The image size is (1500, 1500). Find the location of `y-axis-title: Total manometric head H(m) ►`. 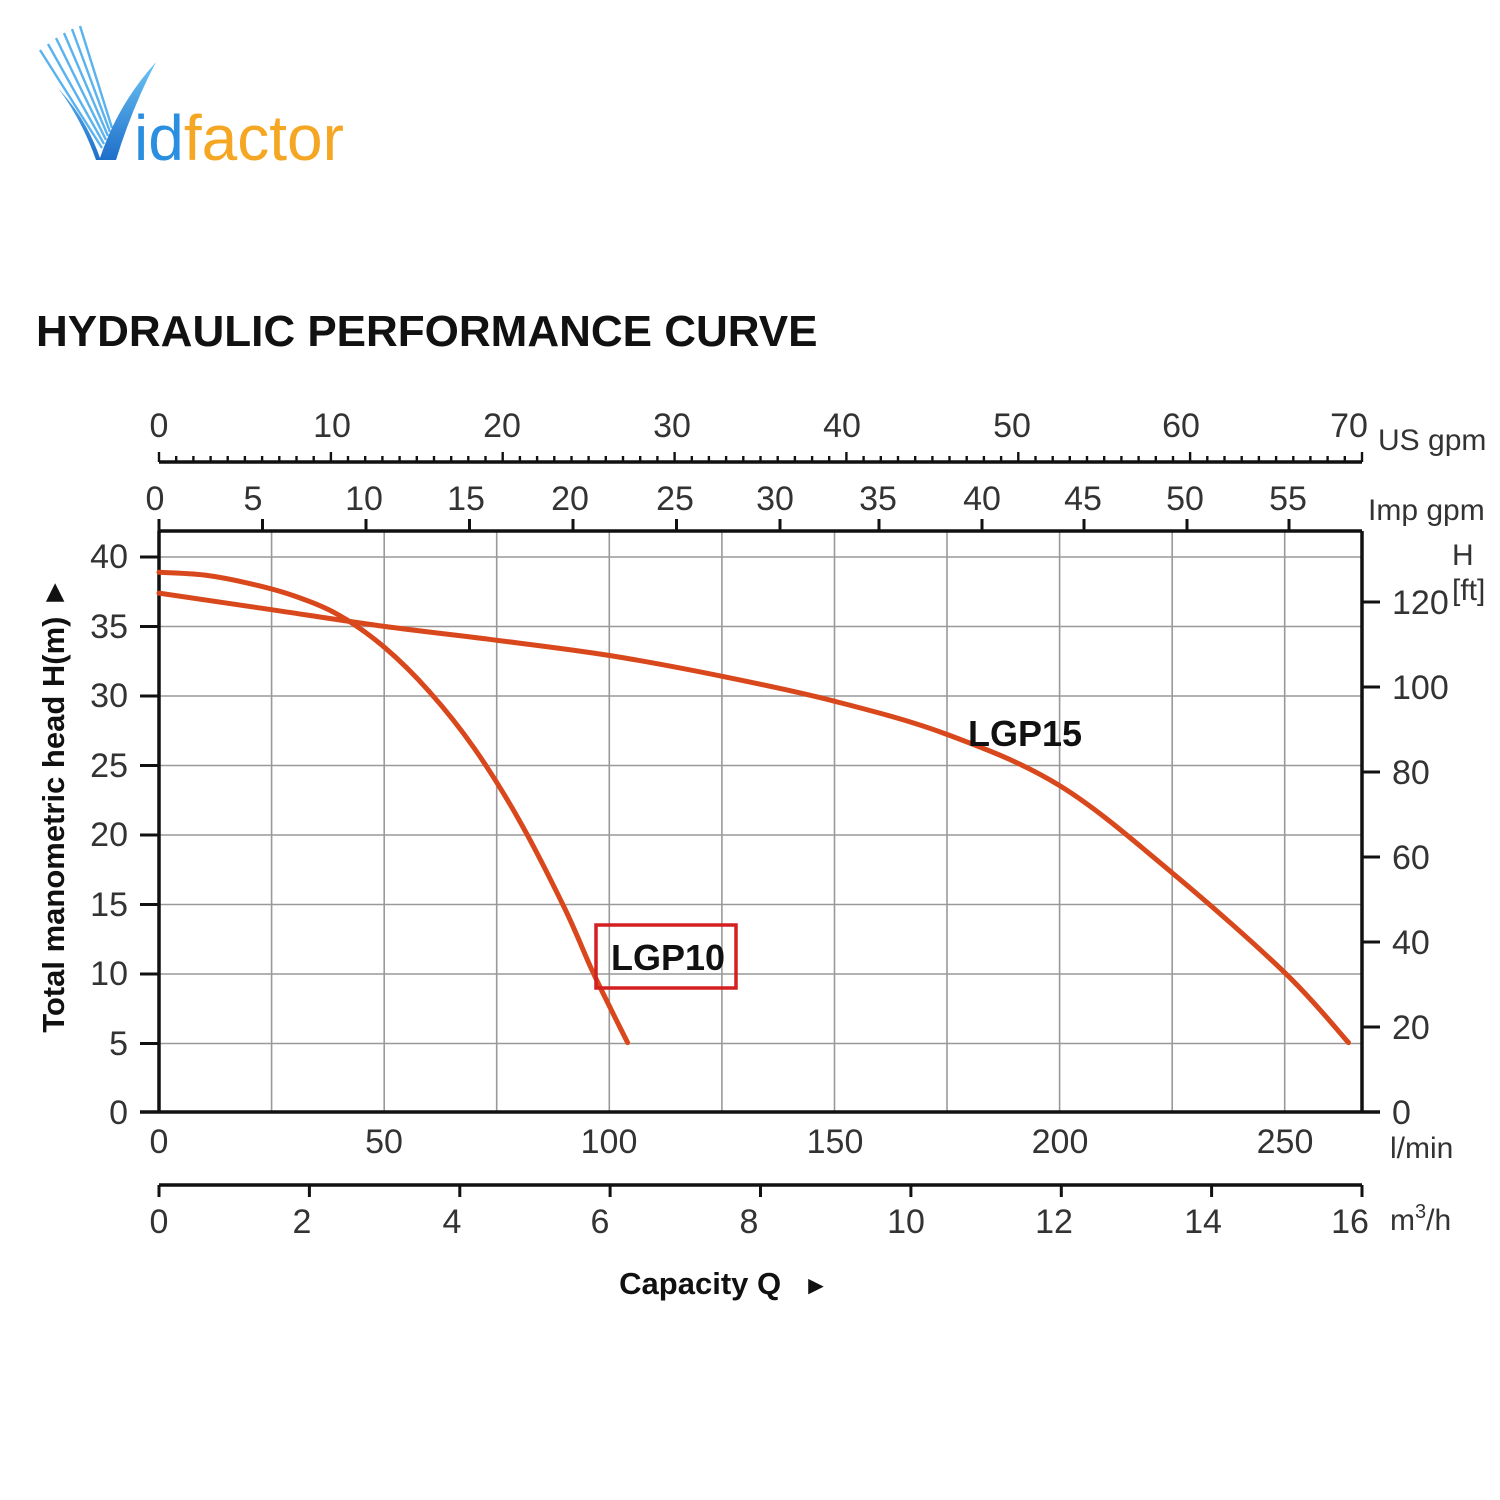

y-axis-title: Total manometric head H(m) ► is located at coordinates (53, 805).